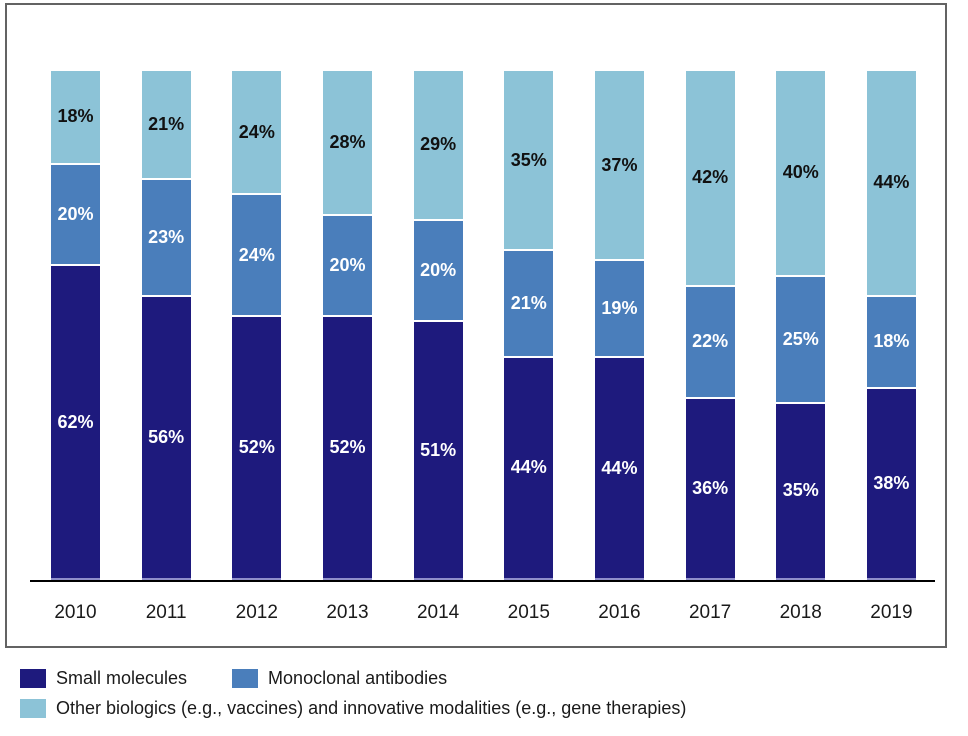  I want to click on segment-value-label: 56%, so click(166, 436).